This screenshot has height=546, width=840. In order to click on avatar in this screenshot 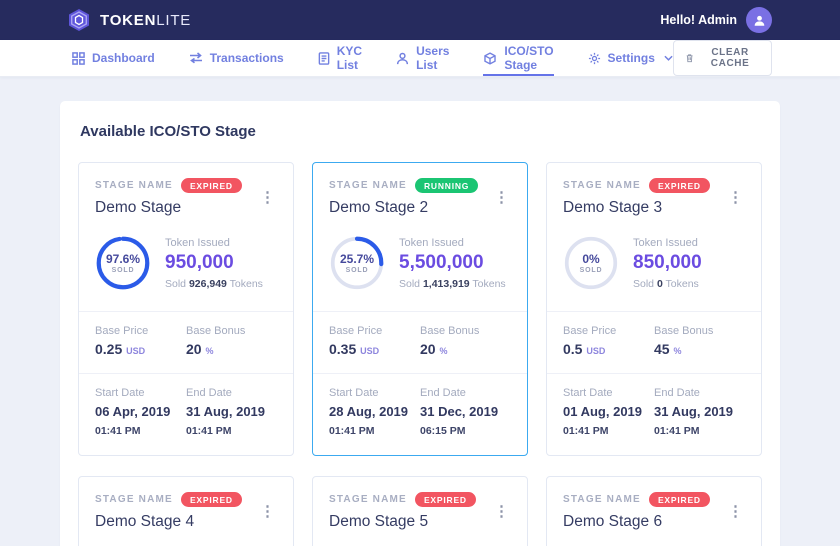, I will do `click(759, 20)`.